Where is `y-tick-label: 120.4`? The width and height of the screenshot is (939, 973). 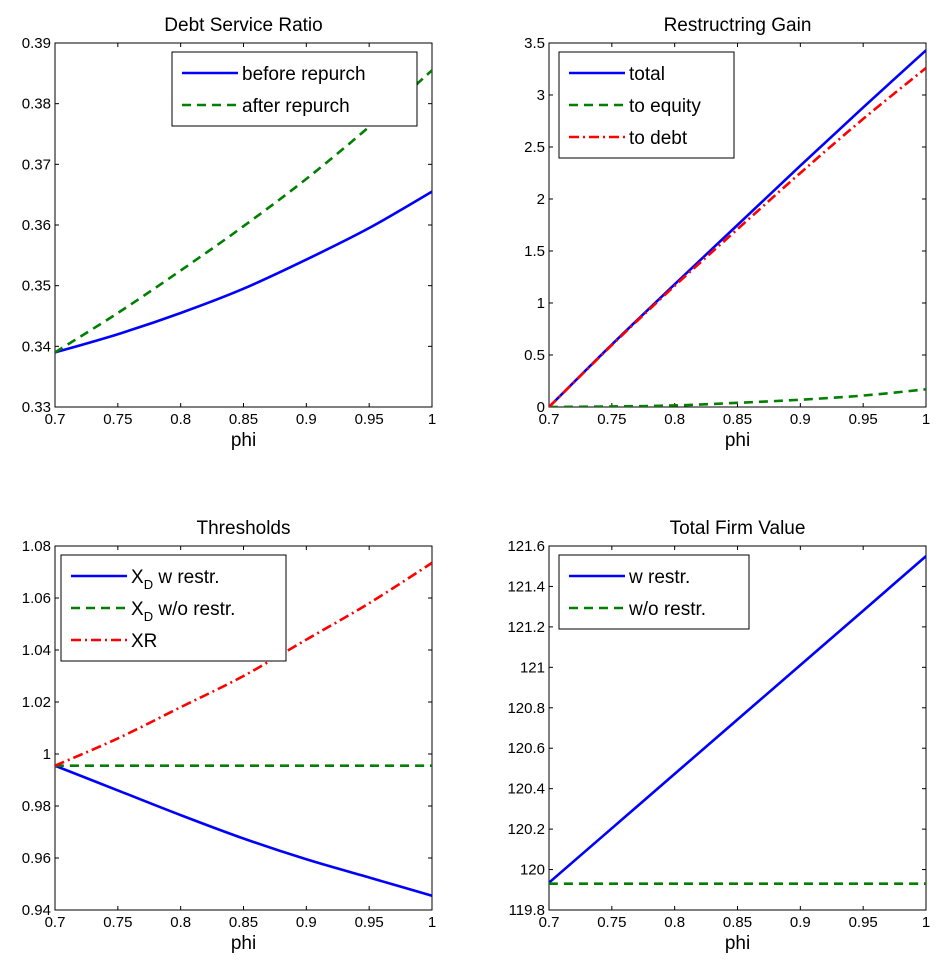 y-tick-label: 120.4 is located at coordinates (526, 789).